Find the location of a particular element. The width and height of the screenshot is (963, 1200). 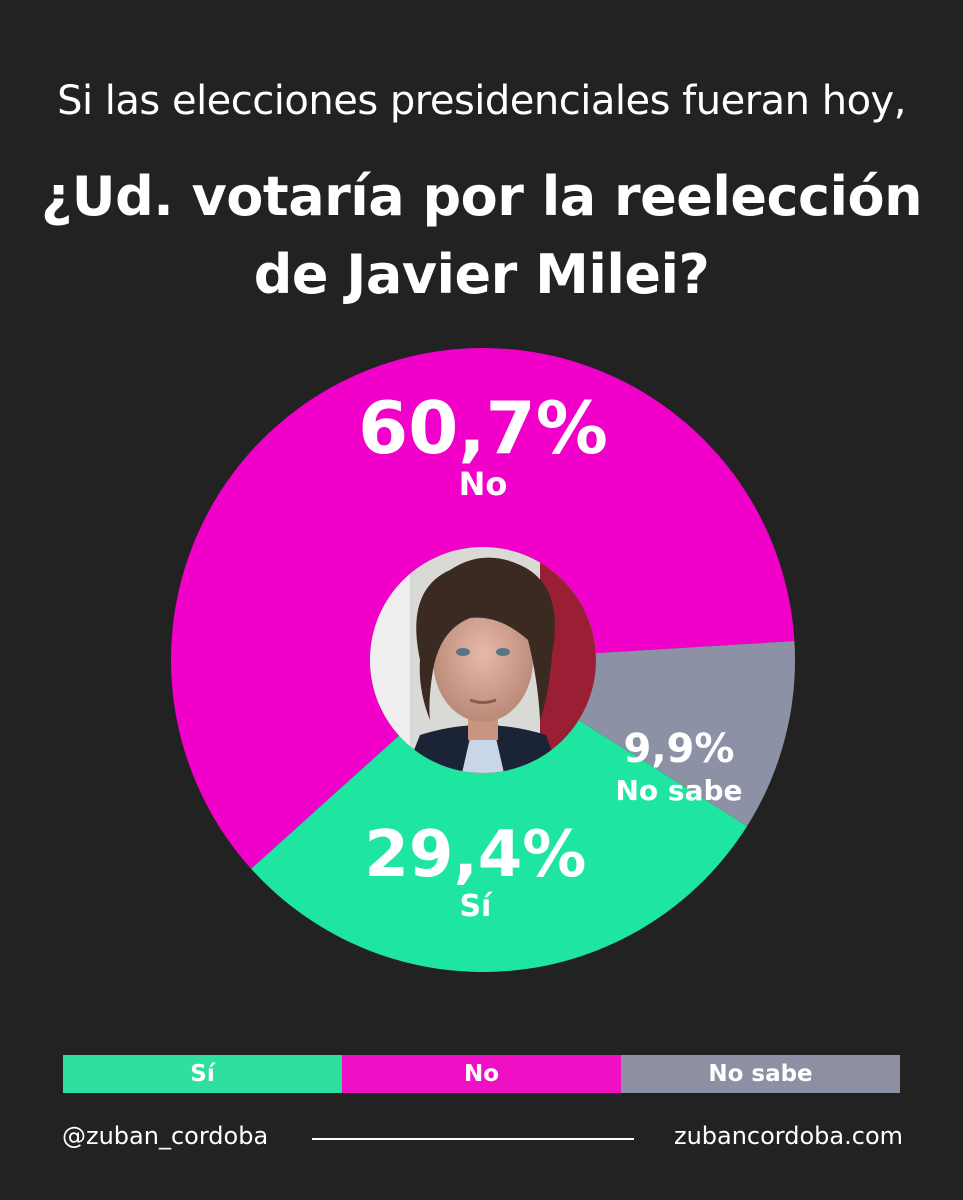

slice-no-sabe is located at coordinates (686, 734).